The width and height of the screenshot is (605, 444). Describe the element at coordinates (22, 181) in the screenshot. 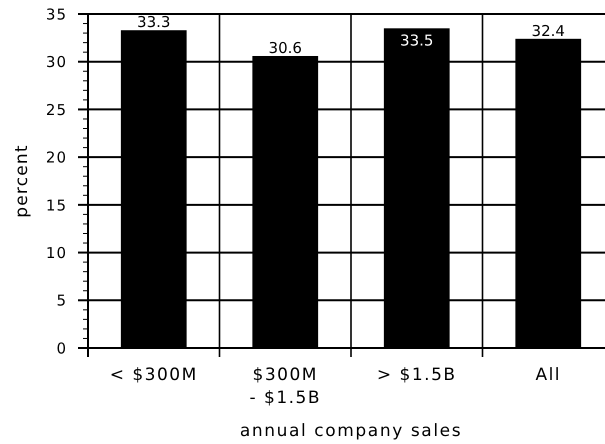

I see `y-axis-title: percent` at that location.